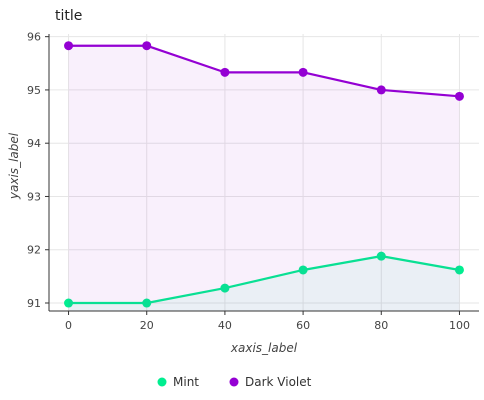  I want to click on x-axis-title: xaxis_label, so click(264, 348).